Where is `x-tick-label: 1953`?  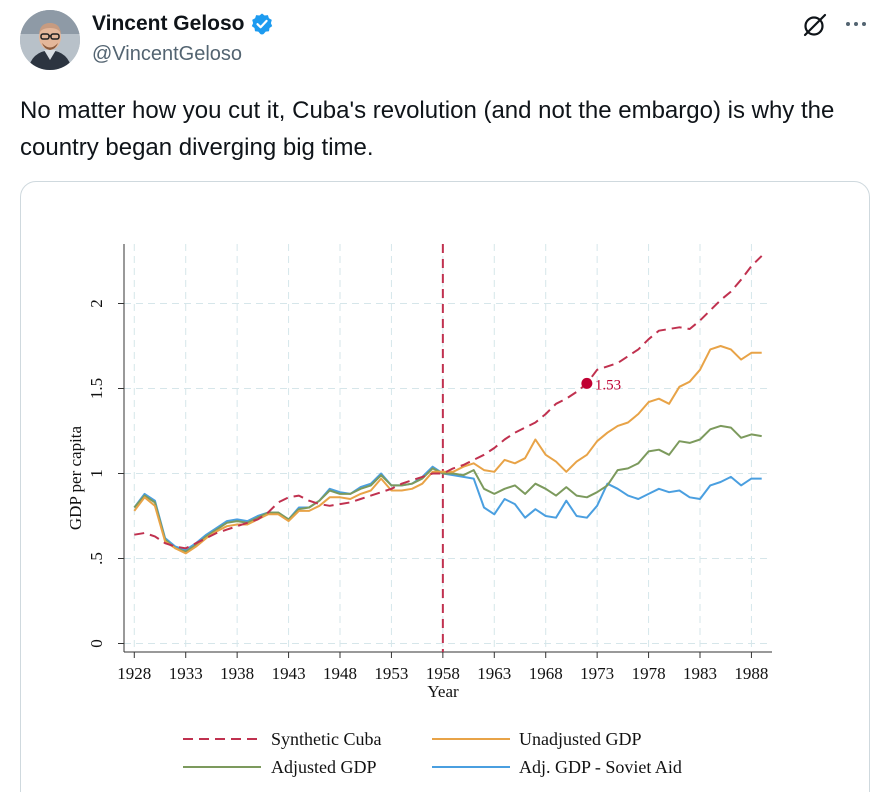
x-tick-label: 1953 is located at coordinates (391, 673).